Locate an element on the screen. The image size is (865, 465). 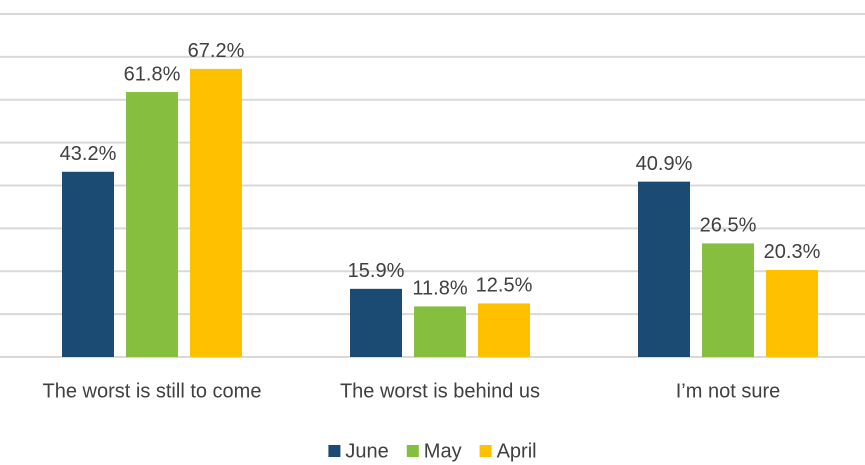
legend-label: June is located at coordinates (366, 451).